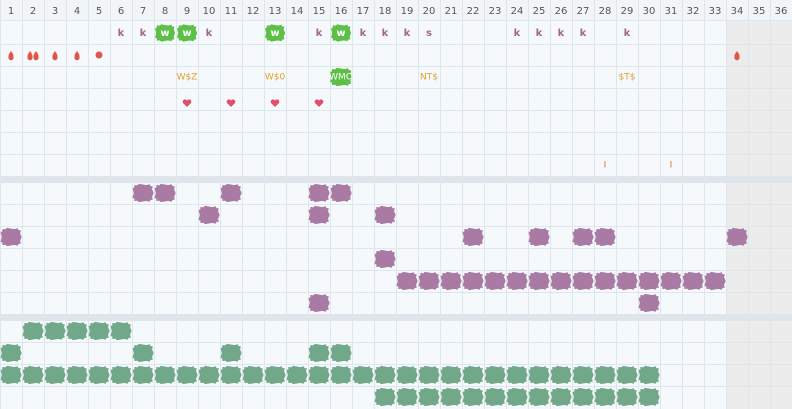 The width and height of the screenshot is (792, 409). I want to click on currency-label: WMO, so click(341, 78).